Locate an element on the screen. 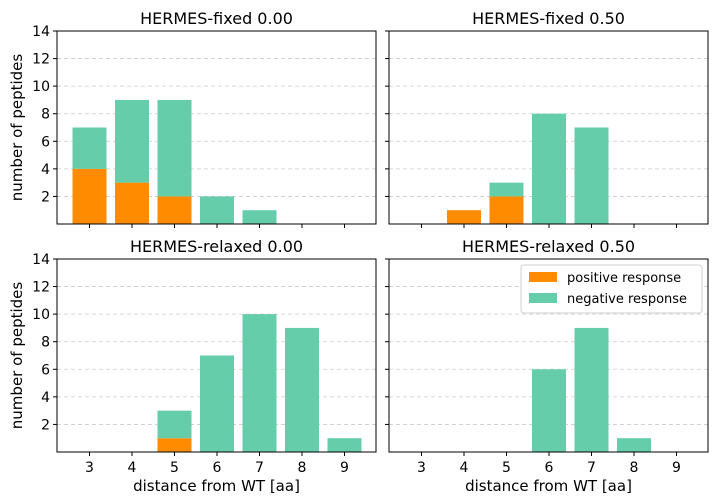  legend-label: positive response is located at coordinates (624, 278).